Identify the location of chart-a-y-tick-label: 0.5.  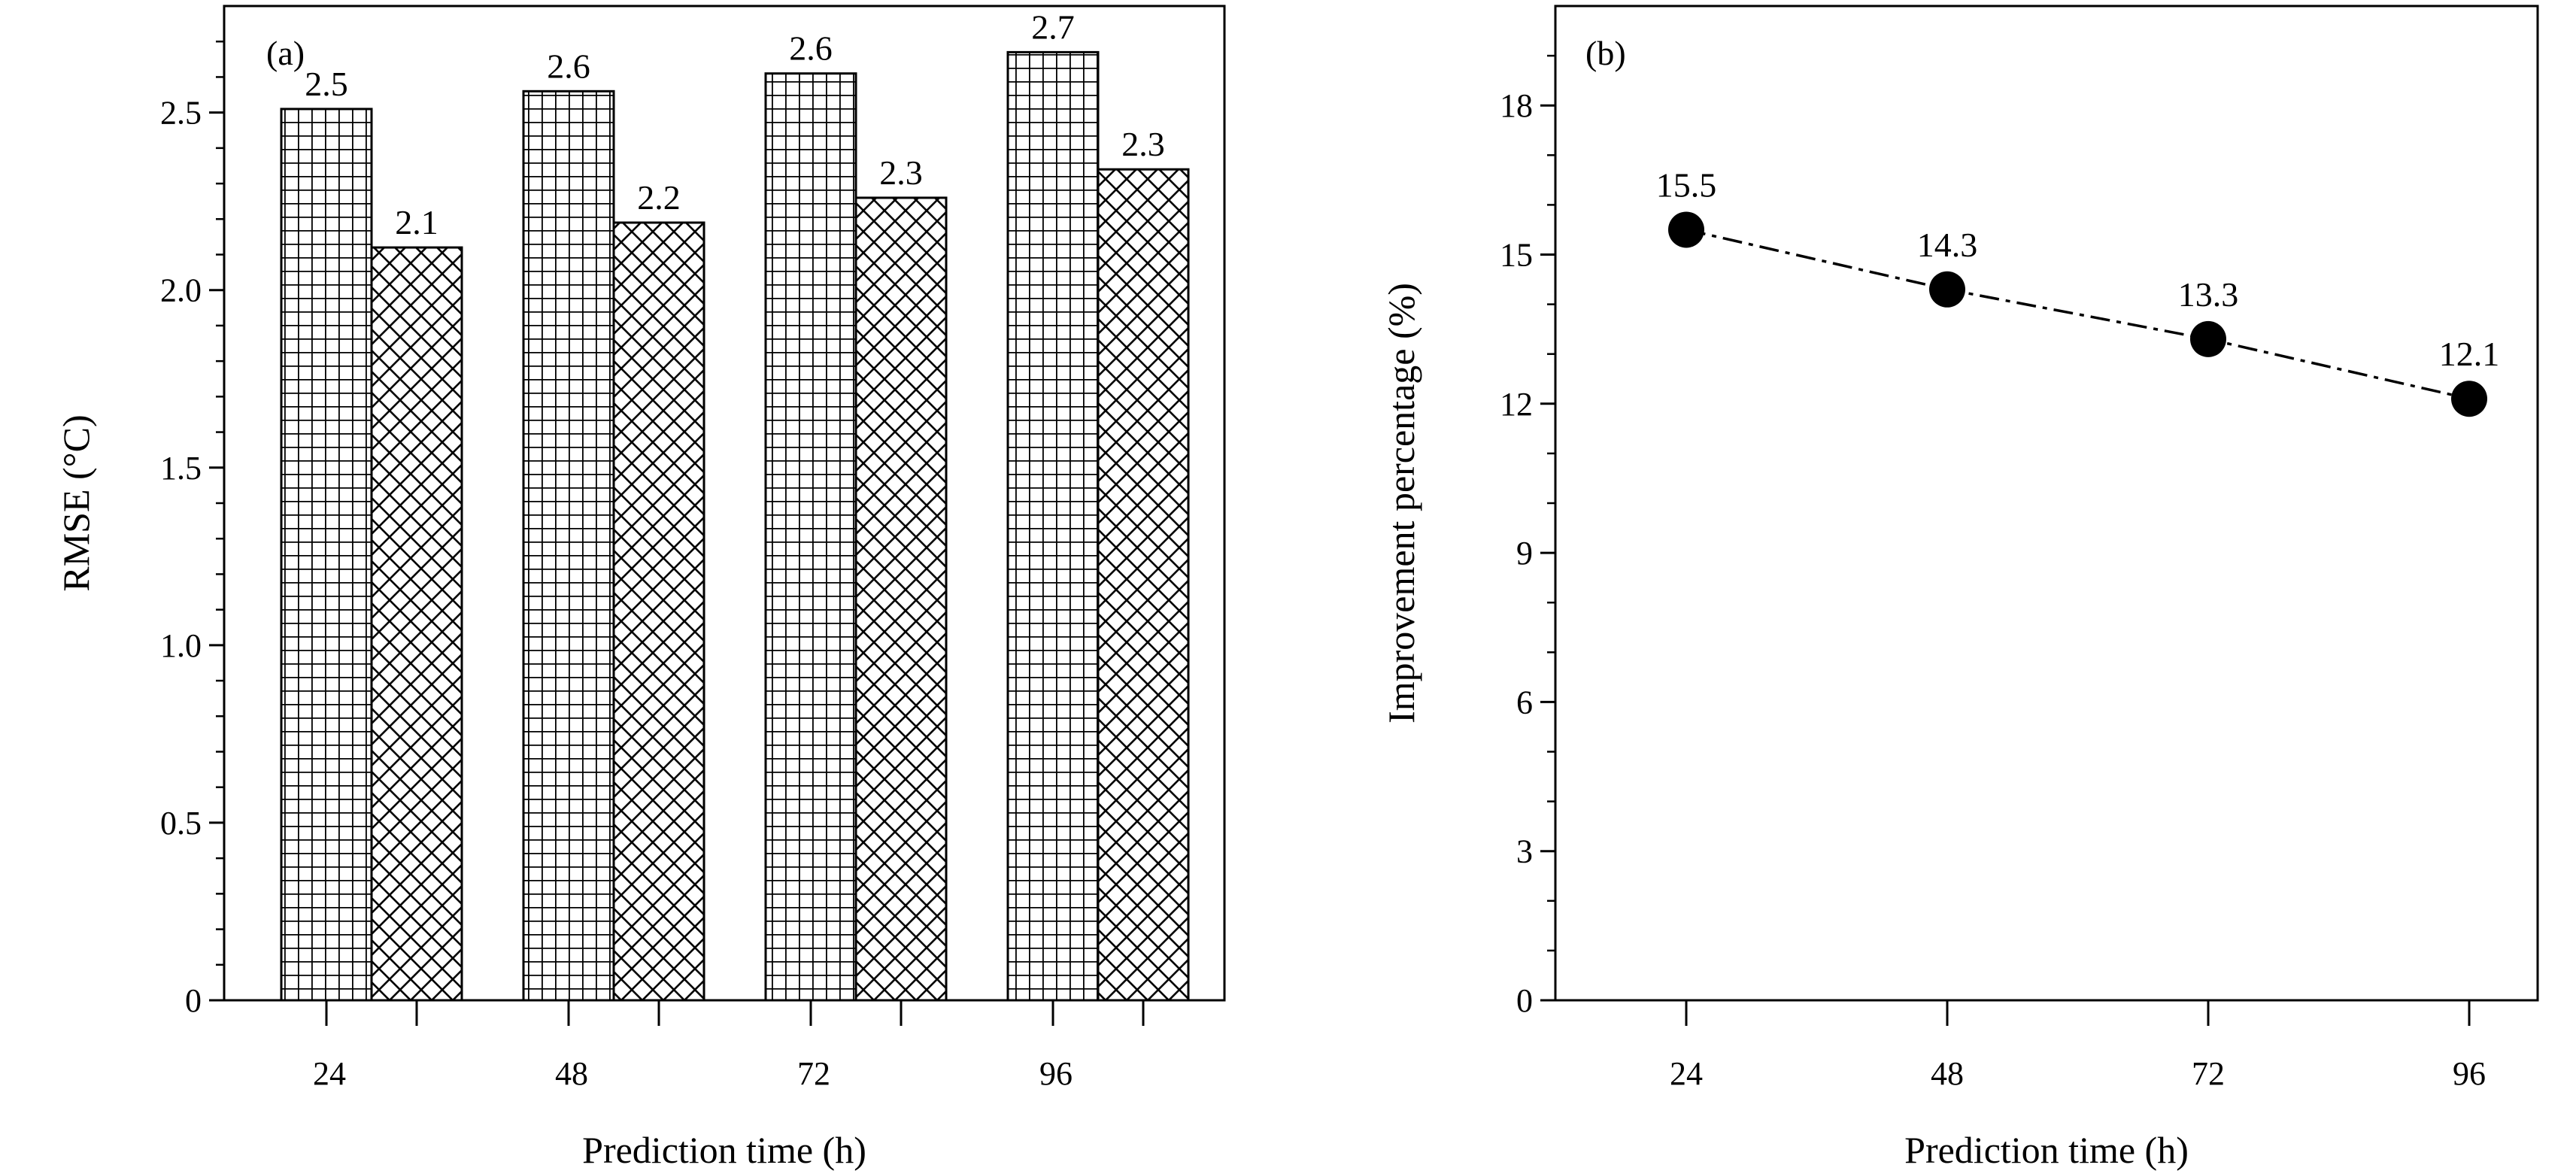
(181, 823).